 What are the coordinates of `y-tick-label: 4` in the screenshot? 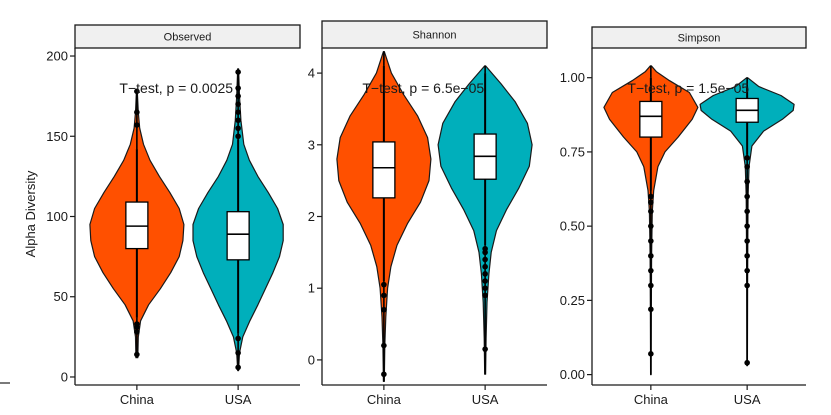 It's located at (311, 73).